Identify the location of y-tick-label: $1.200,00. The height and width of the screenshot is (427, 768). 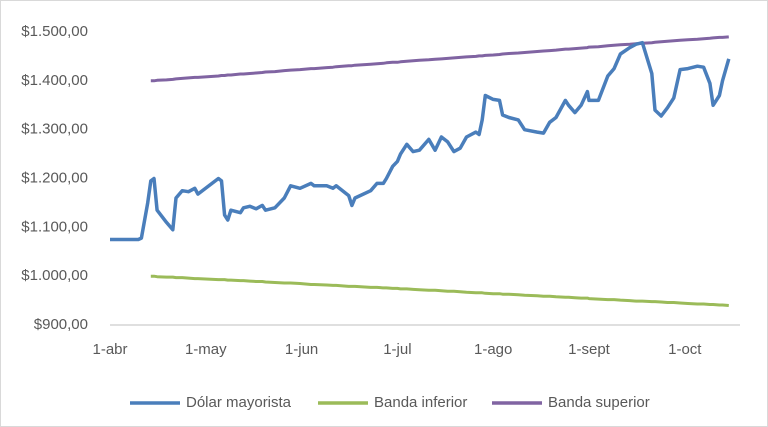
(54, 177).